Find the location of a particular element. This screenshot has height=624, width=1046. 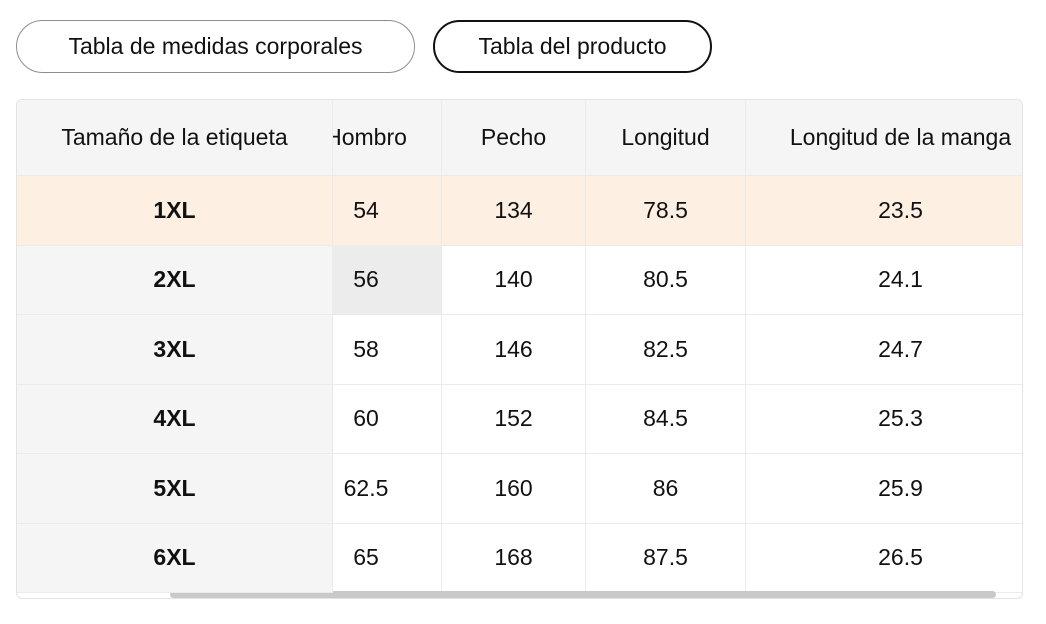

table-cell: 24.1 is located at coordinates (884, 280).